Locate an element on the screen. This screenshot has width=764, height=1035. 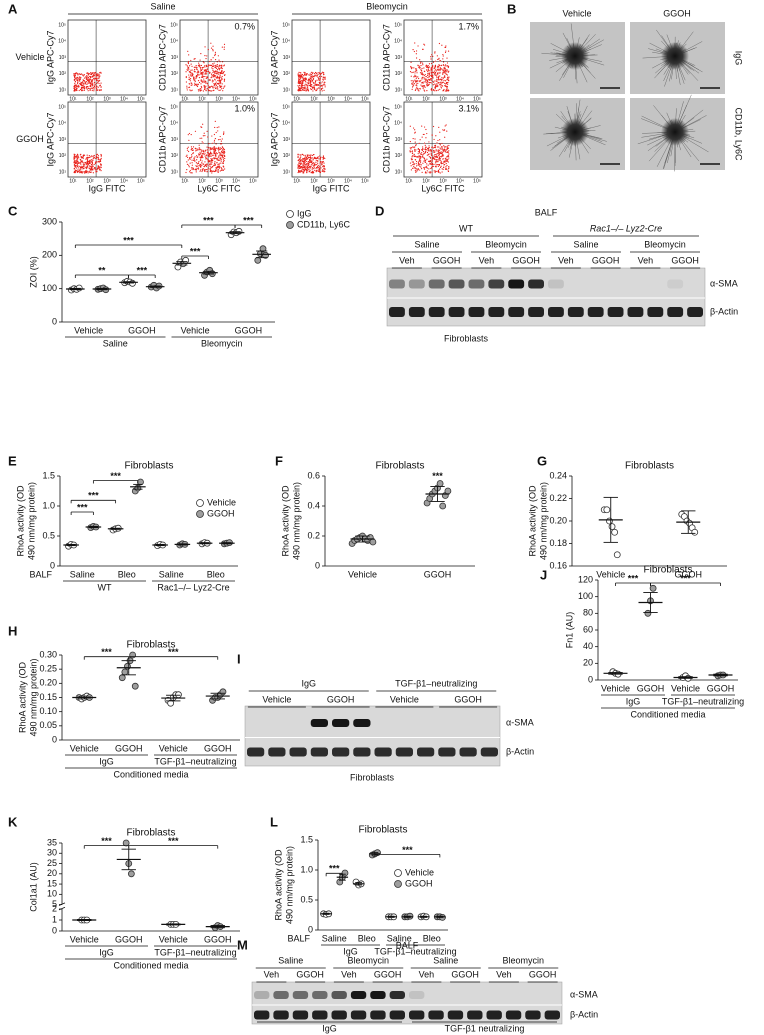
y-tick-label: 0.18 is located at coordinates (558, 543).